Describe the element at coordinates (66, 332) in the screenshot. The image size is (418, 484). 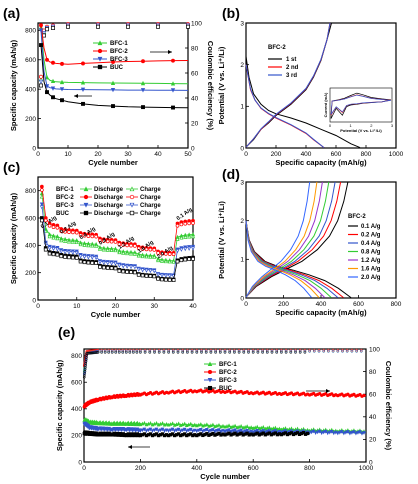
I see `panel-label: (e)` at that location.